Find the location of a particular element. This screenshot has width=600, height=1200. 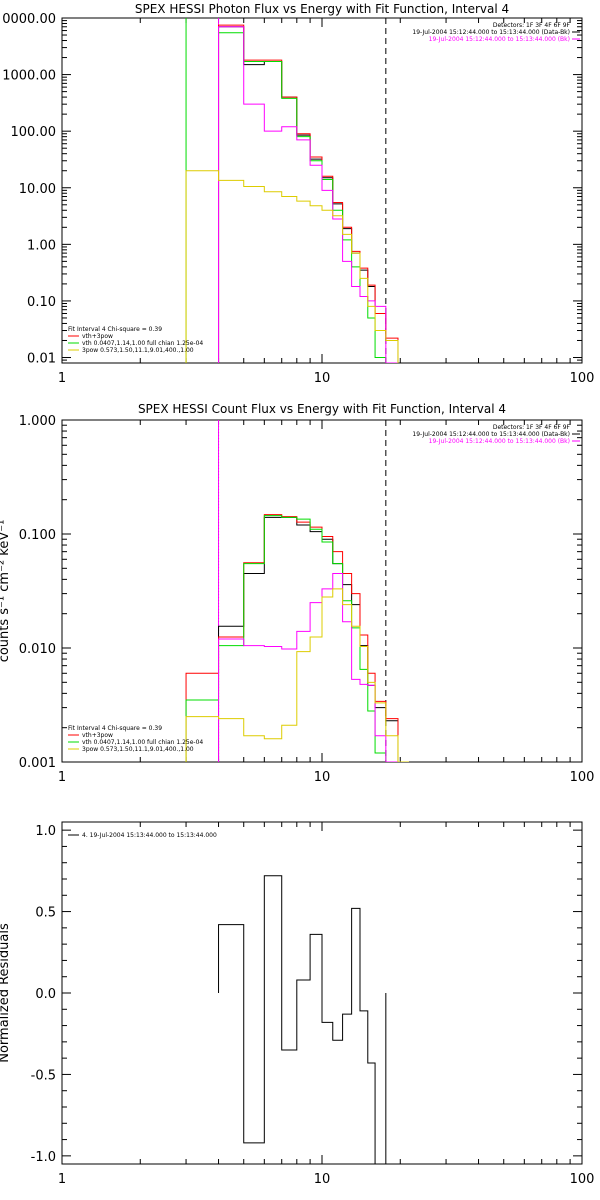

y-tick-label: 100.00 is located at coordinates (34, 132).